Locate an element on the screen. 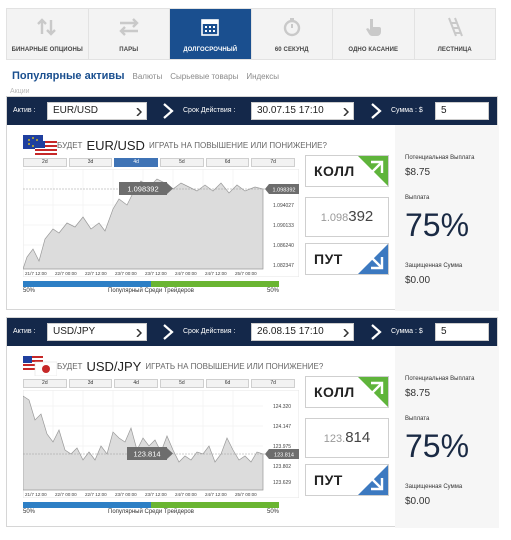 The image size is (511, 540). tab-one-touch: ОДНО КАСАНИЕ is located at coordinates (374, 34).